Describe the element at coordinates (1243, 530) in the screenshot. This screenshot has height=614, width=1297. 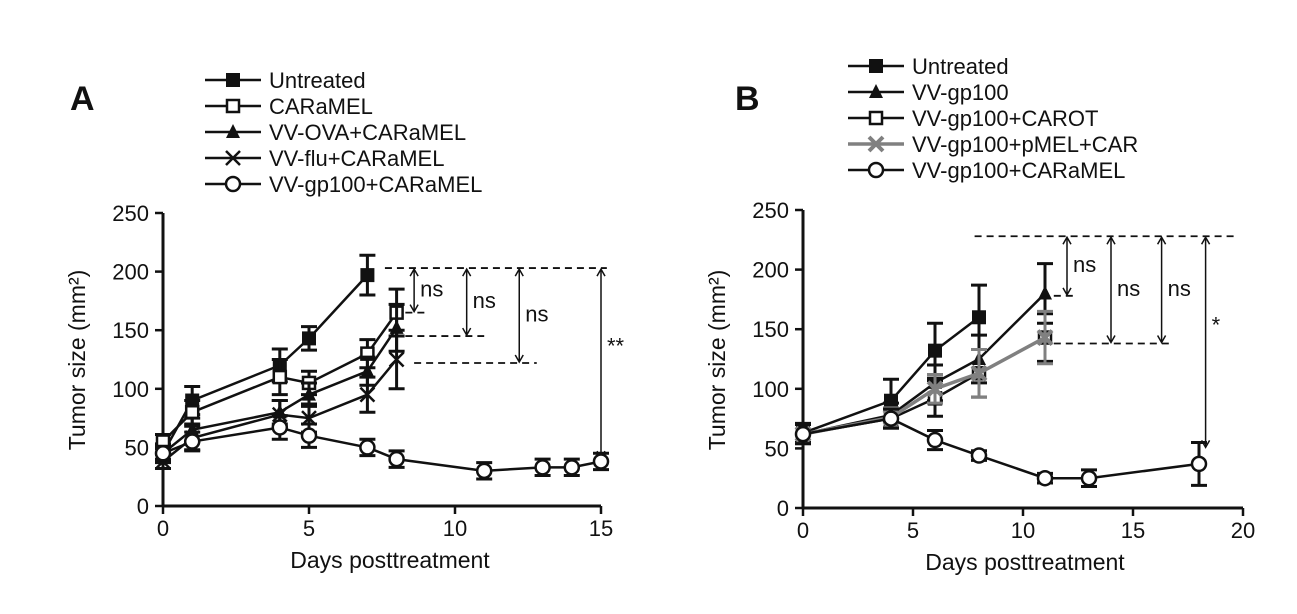
I see `x-tick-label: 20` at that location.